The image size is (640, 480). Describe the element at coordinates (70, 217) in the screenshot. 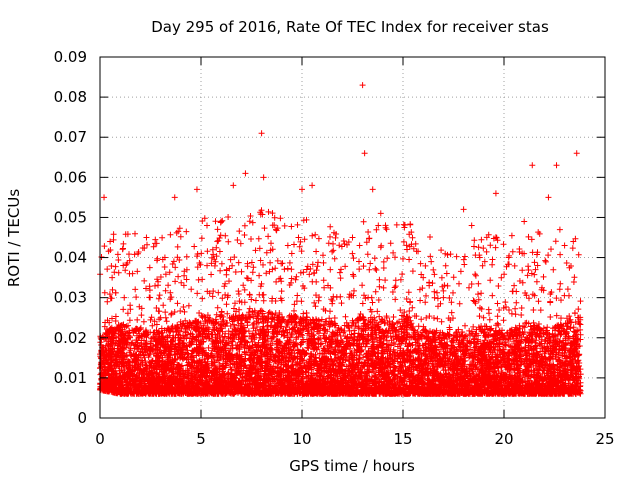

I see `y-tick-label: 0.05` at that location.